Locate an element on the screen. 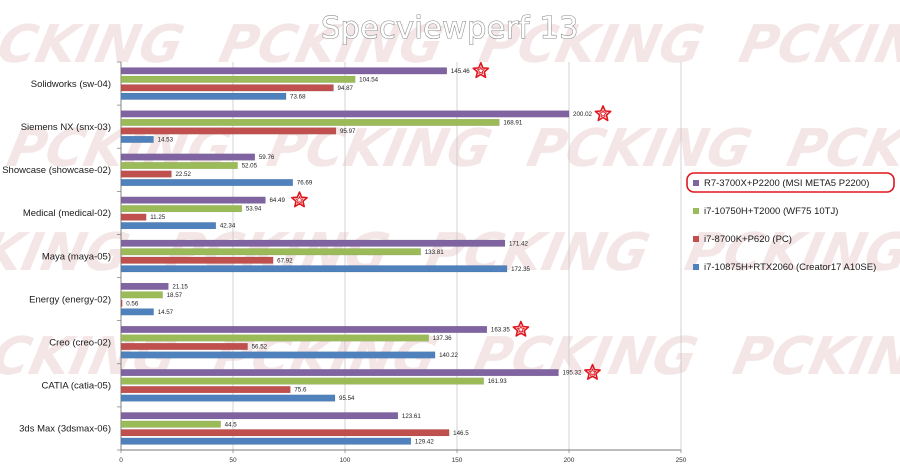 The image size is (900, 466). x-tick-label: 200 is located at coordinates (569, 460).